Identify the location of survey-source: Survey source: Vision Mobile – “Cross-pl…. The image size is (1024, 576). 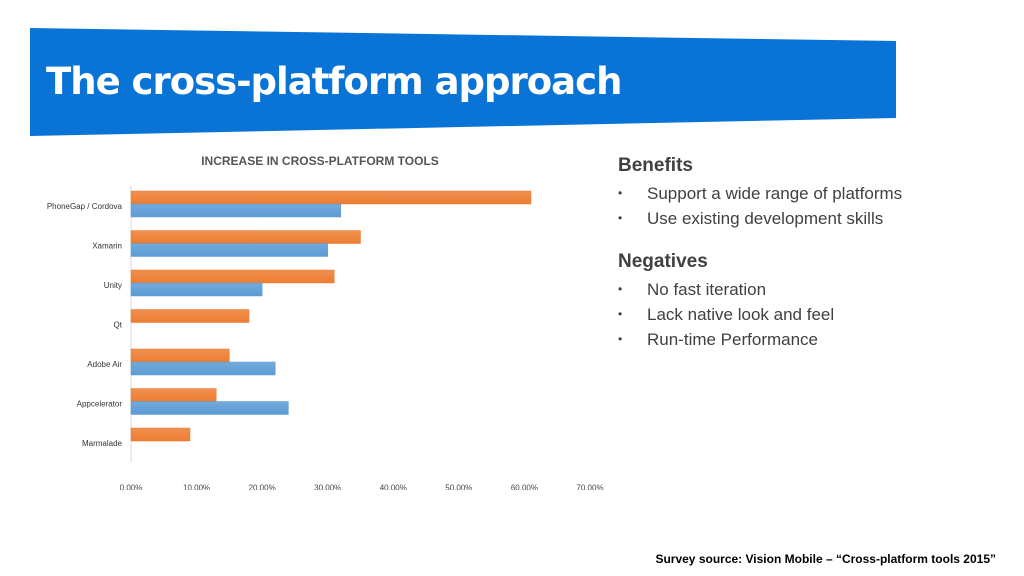
(825, 559).